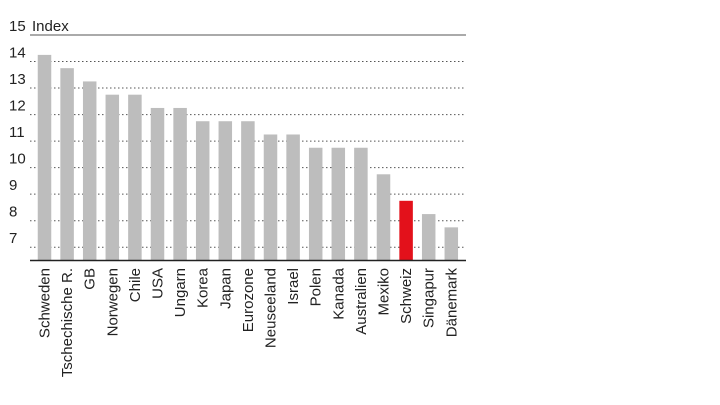  Describe the element at coordinates (225, 191) in the screenshot. I see `bar-japan` at that location.